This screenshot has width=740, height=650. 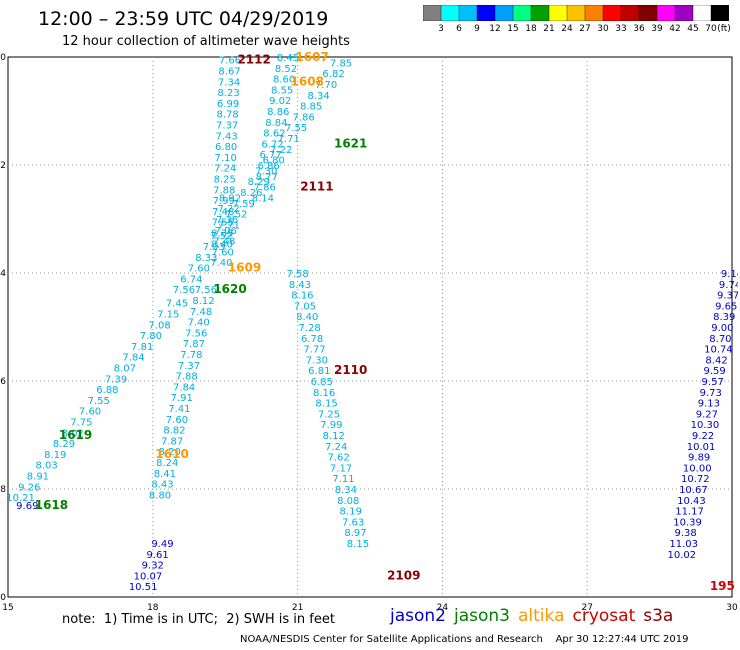 What do you see at coordinates (269, 166) in the screenshot?
I see `wave-height-value: 6.86` at bounding box center [269, 166].